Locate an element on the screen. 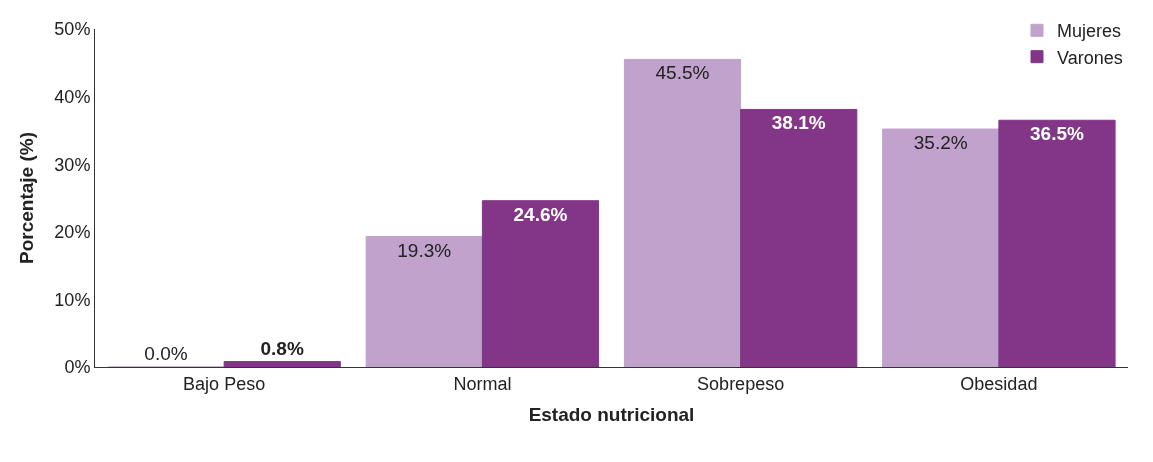 Image resolution: width=1153 pixels, height=462 pixels. y-tick-label: 40% is located at coordinates (72, 96).